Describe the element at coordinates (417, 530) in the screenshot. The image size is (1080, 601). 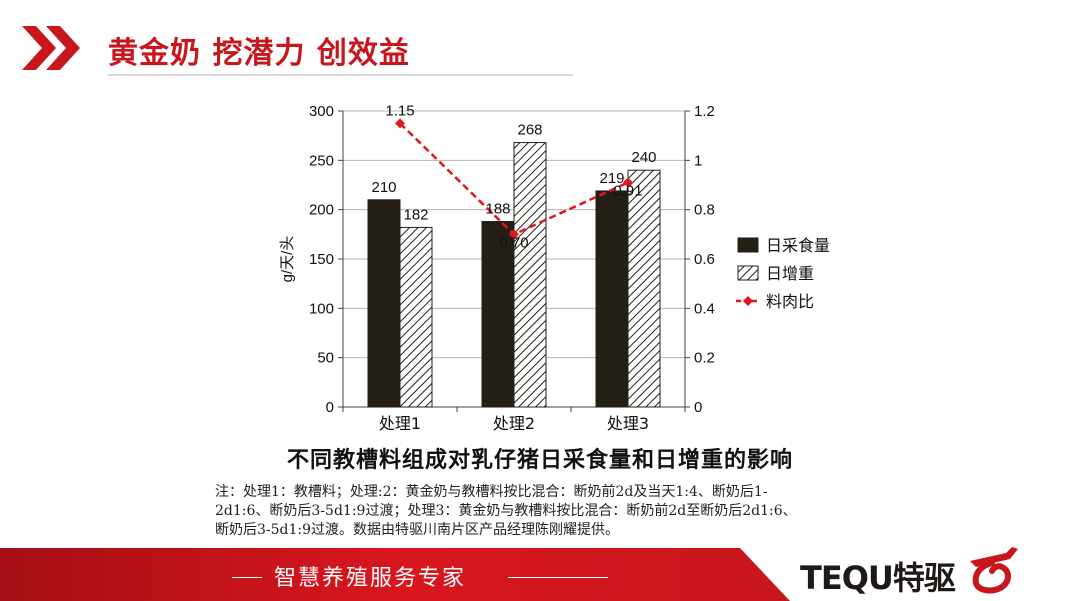
I see `footnote-line: 断奶后3-5d1:9过渡。数据由特驱川南片区产品经理陈刚耀提供。` at that location.